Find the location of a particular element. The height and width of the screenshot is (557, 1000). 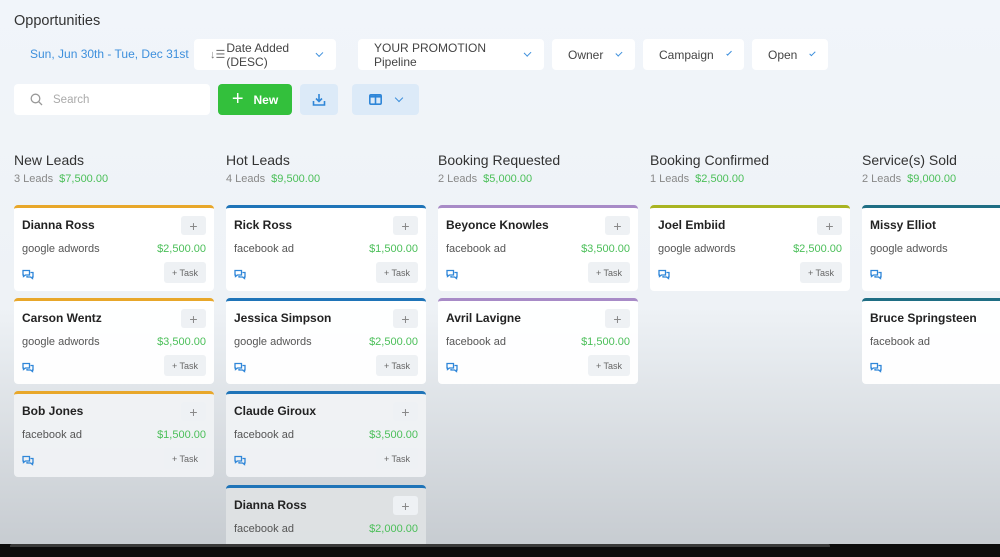

column-summary: 2 Leads $9,000.00 is located at coordinates (931, 179).